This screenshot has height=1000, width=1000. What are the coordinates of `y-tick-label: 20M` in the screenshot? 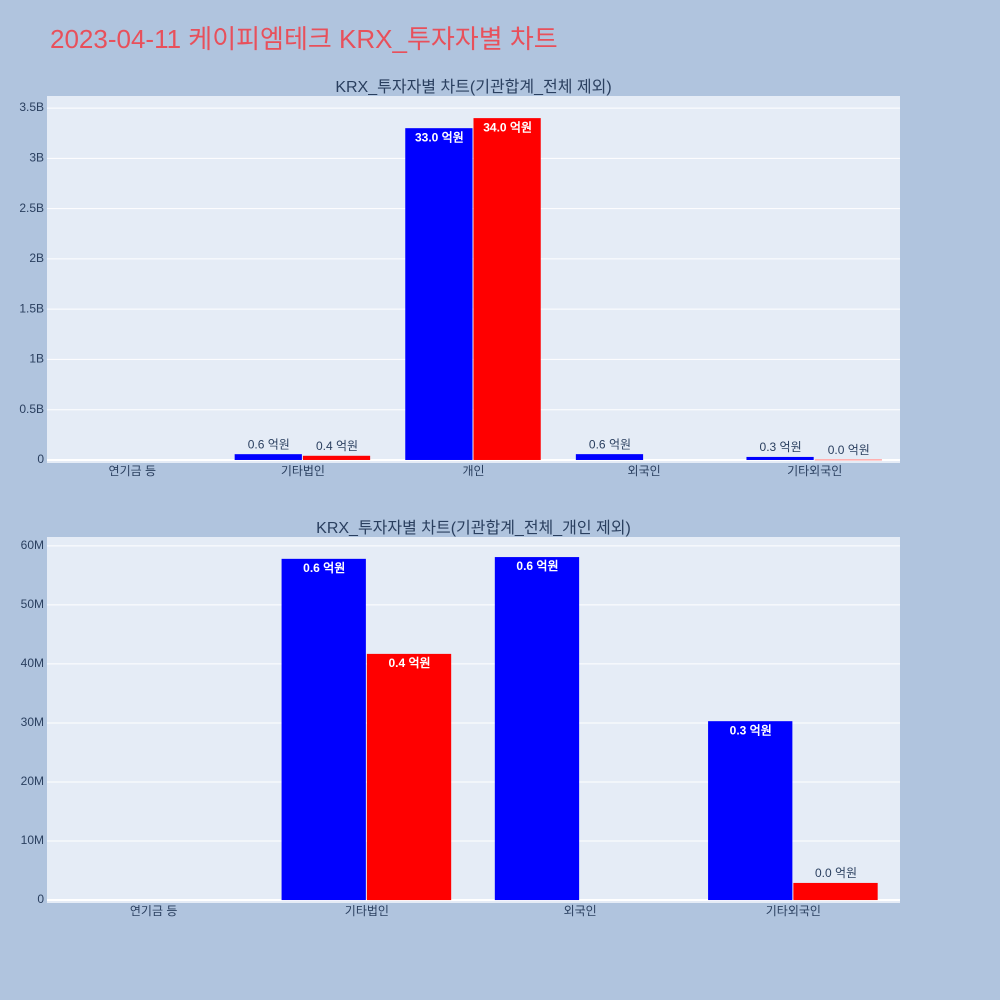 It's located at (32, 781).